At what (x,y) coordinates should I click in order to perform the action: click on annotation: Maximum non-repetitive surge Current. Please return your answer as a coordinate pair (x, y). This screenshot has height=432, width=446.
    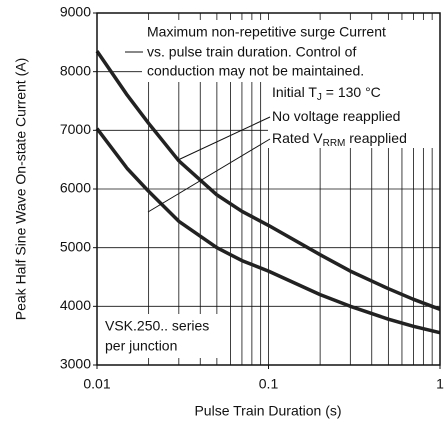
    Looking at the image, I should click on (266, 32).